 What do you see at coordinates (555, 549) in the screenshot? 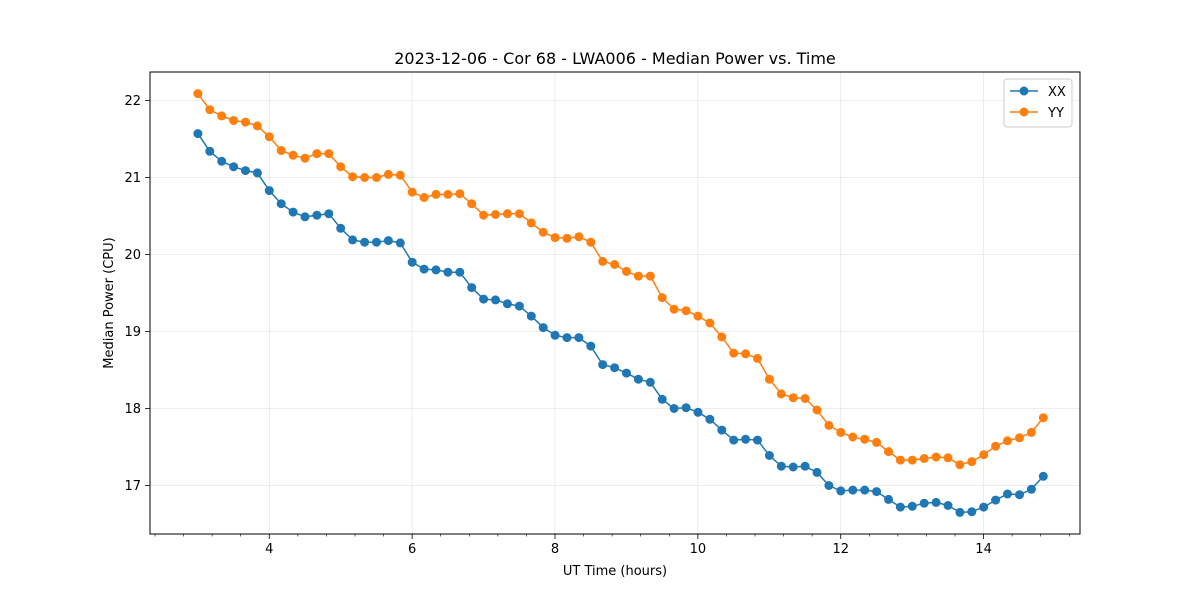
I see `x-tick-label: 8` at bounding box center [555, 549].